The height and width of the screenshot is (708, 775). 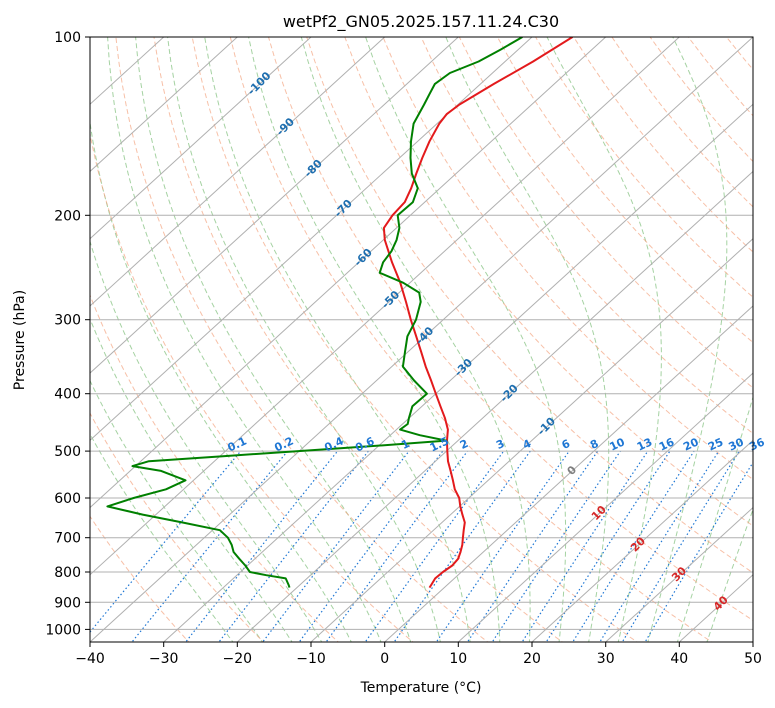 What do you see at coordinates (421, 22) in the screenshot?
I see `chart-title: wetPf2_GN05.2025.157.11.24.C30` at bounding box center [421, 22].